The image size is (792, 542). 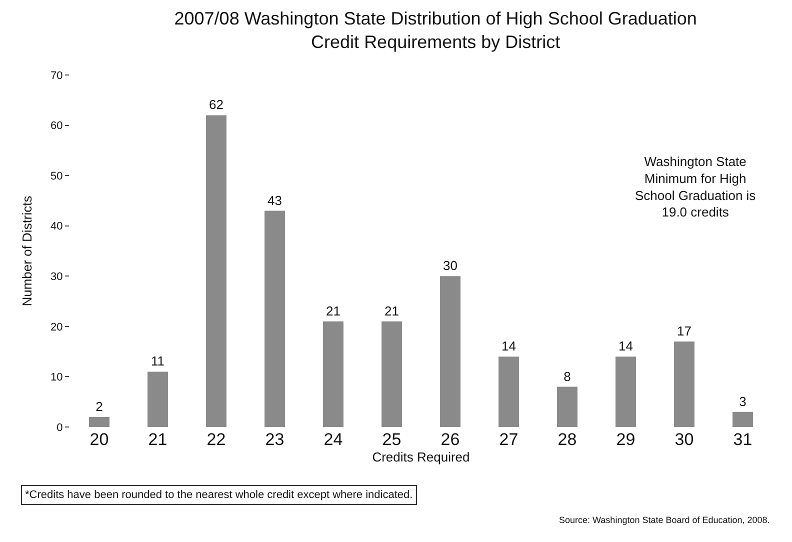 What do you see at coordinates (742, 439) in the screenshot?
I see `x-tick-label: 31` at bounding box center [742, 439].